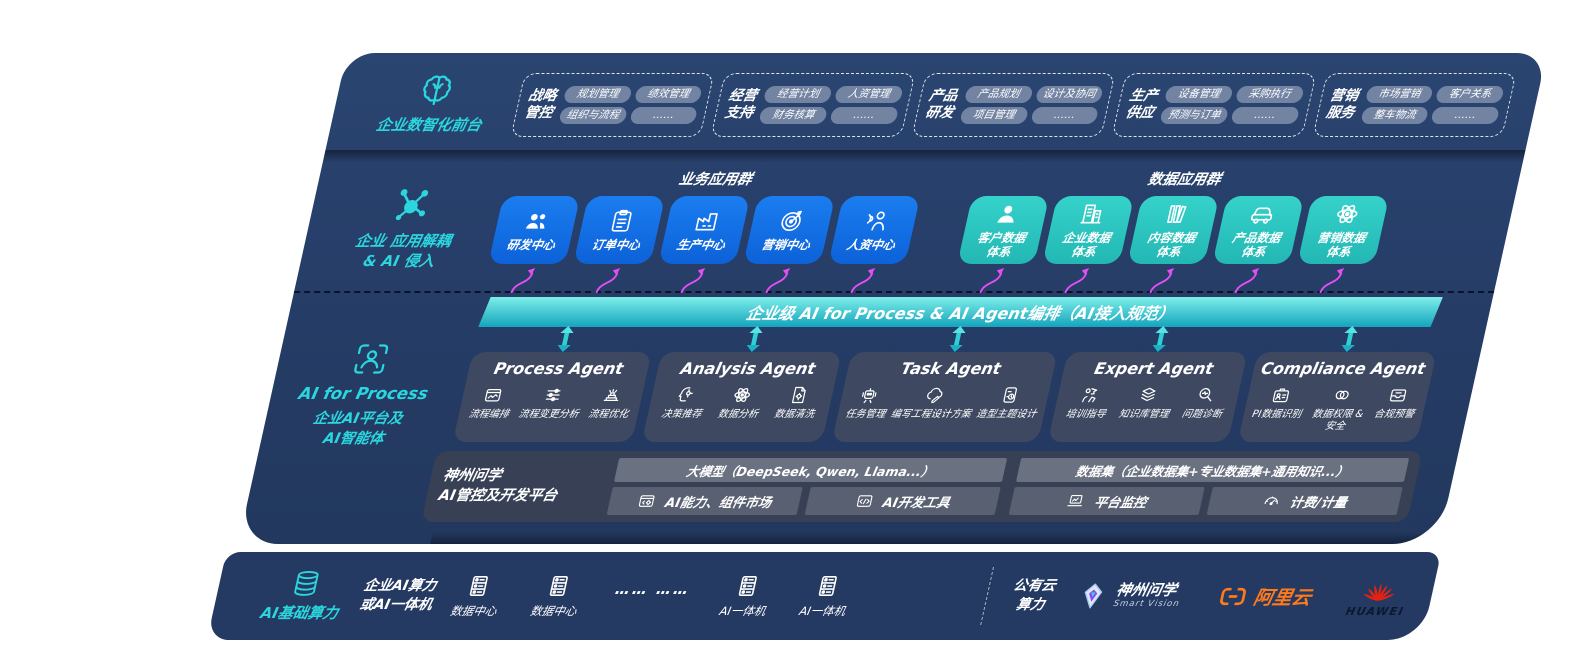 The image size is (1572, 647). What do you see at coordinates (868, 403) in the screenshot?
I see `agent-capability: 任务管理` at bounding box center [868, 403].